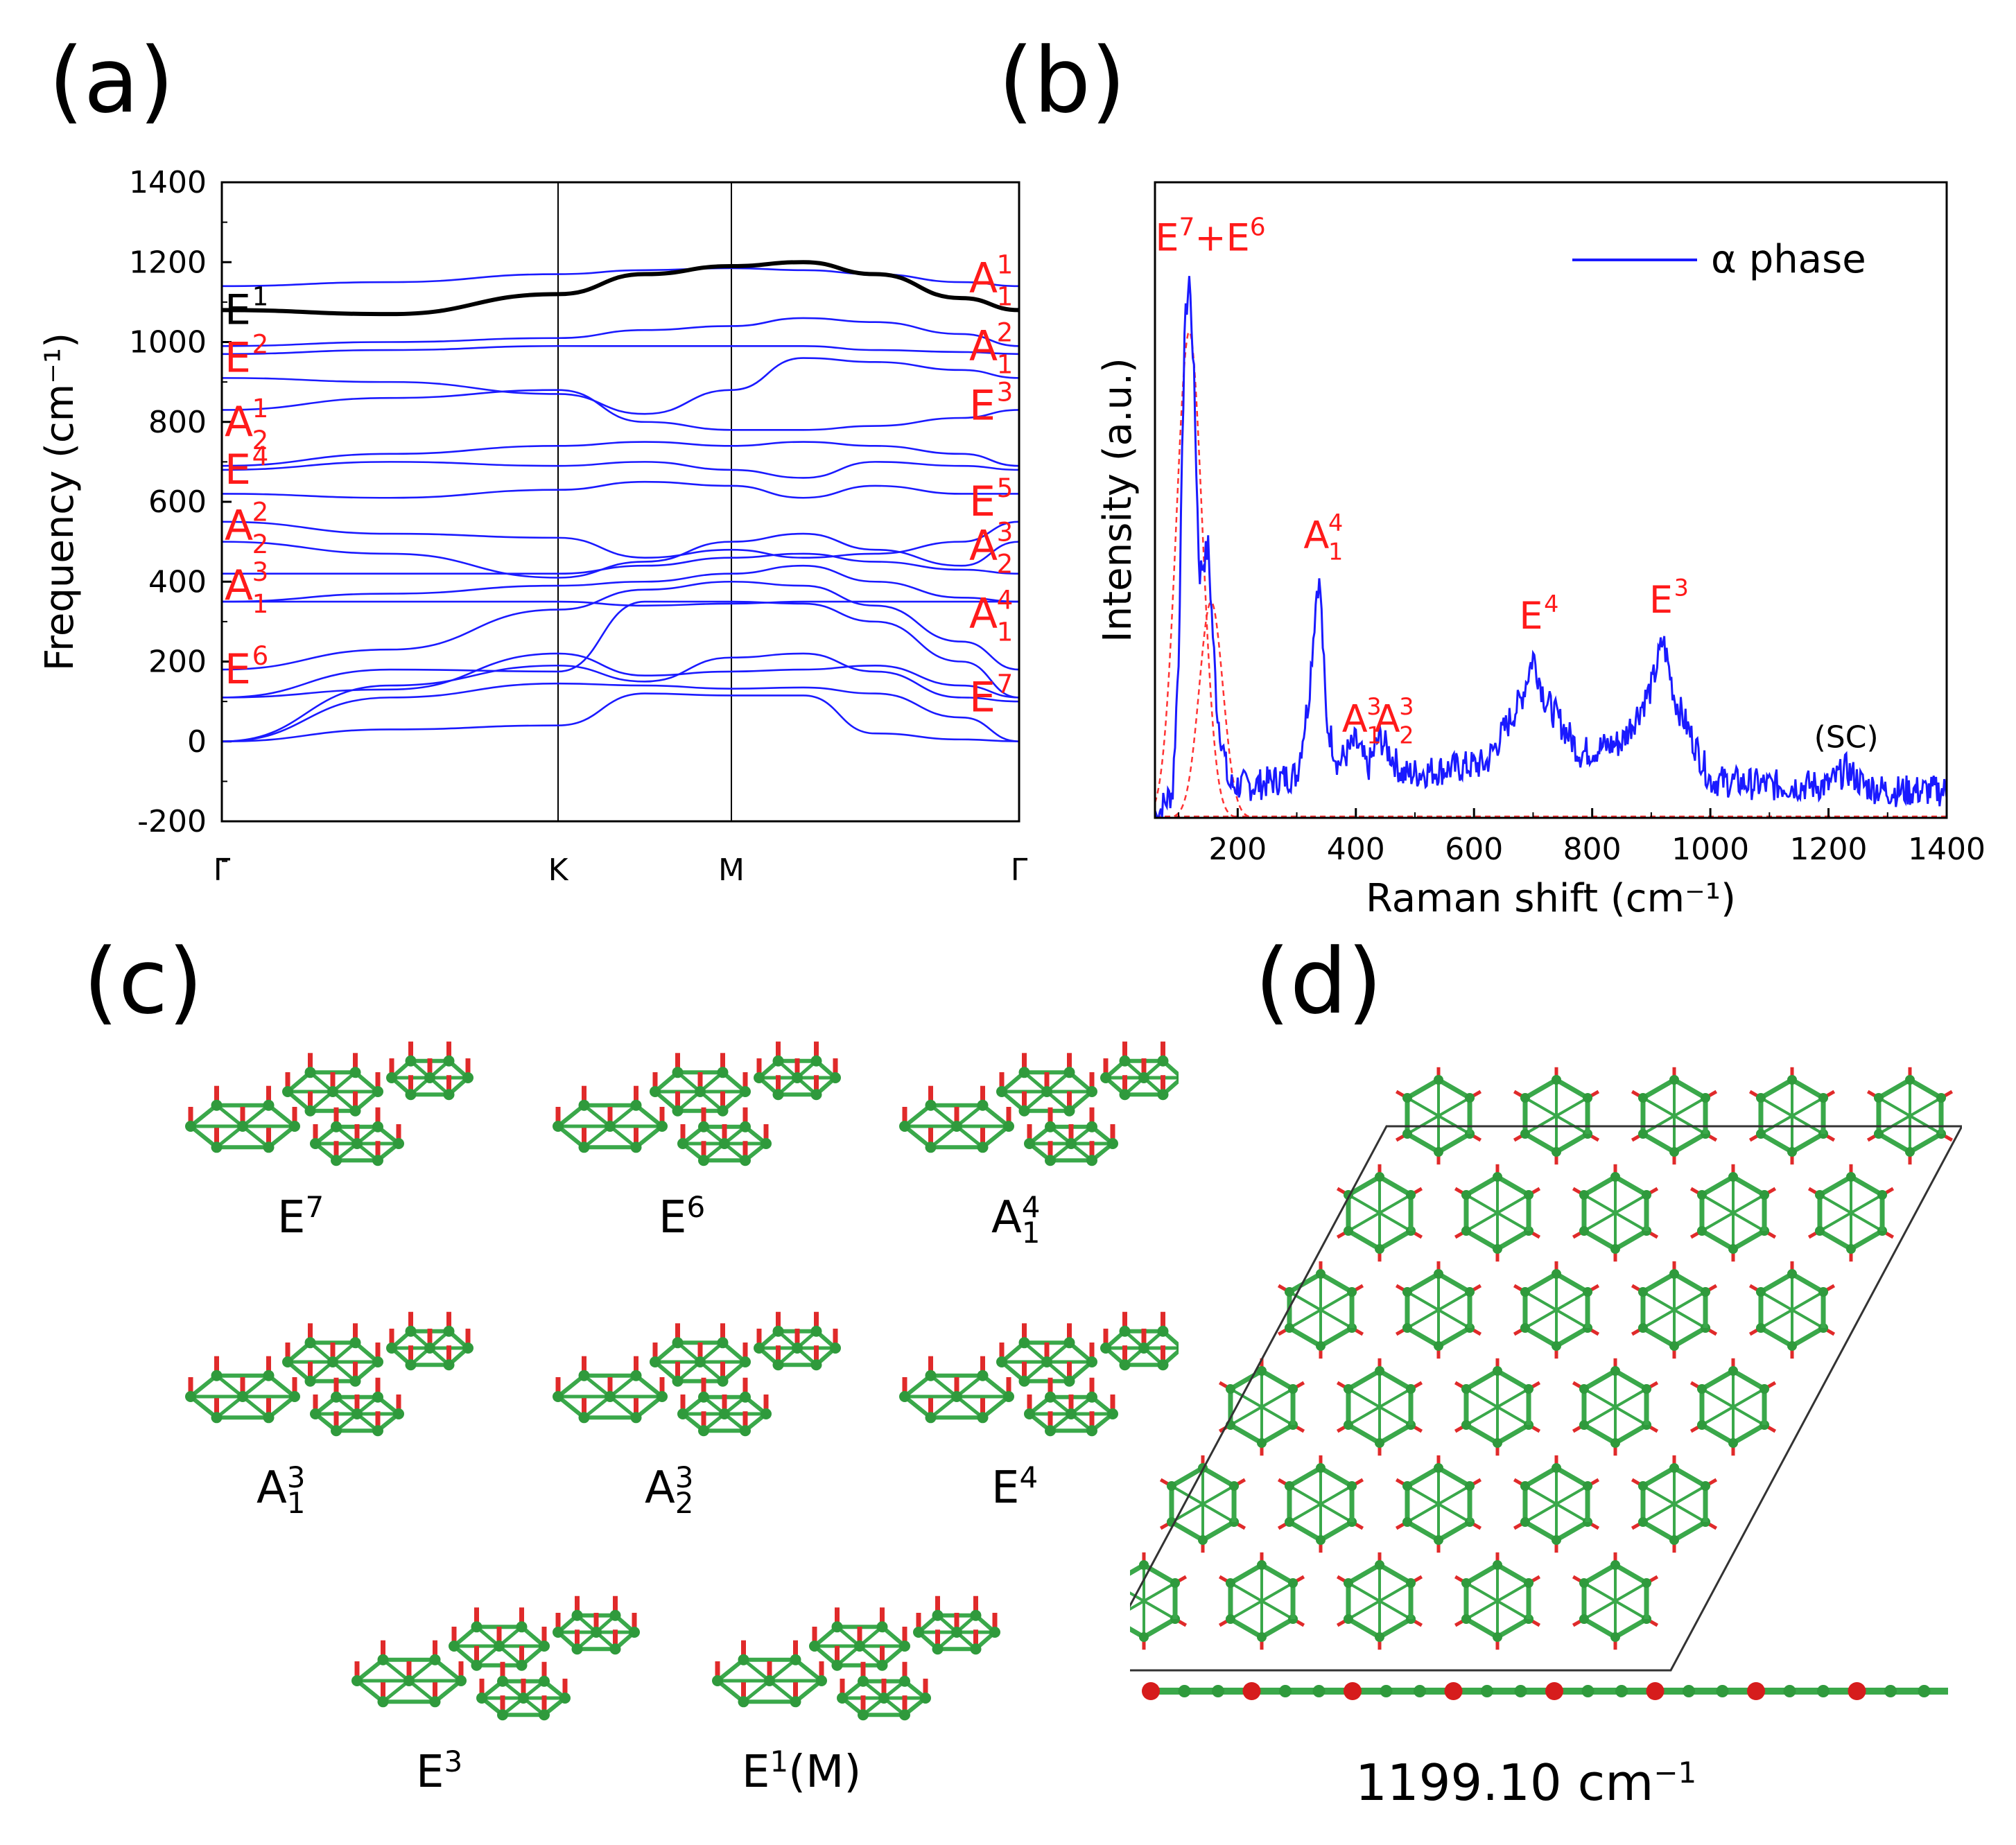  What do you see at coordinates (1261, 1407) in the screenshot?
I see `lattice-cell` at bounding box center [1261, 1407].